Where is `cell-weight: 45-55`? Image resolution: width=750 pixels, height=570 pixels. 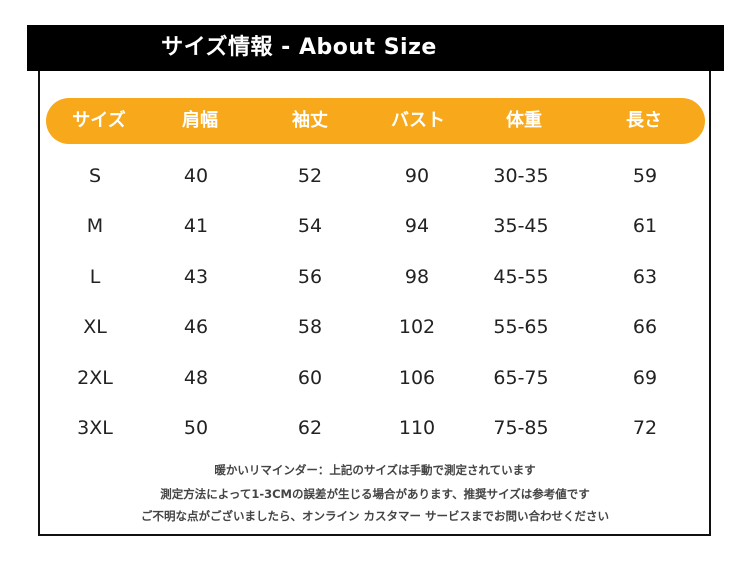
cell-weight: 45-55 is located at coordinates (521, 277).